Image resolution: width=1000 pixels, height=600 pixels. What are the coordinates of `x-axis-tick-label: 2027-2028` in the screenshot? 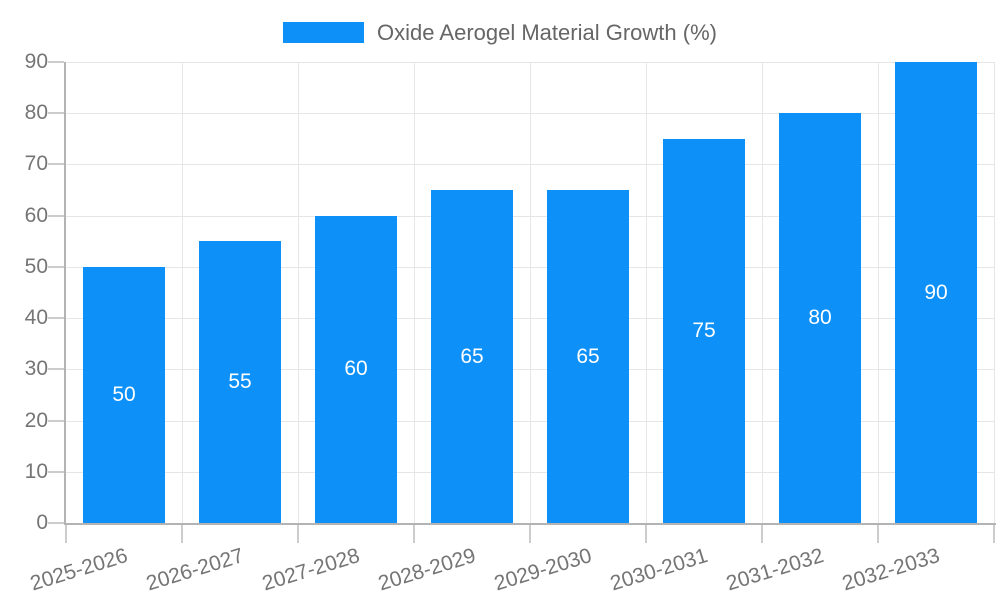 It's located at (311, 570).